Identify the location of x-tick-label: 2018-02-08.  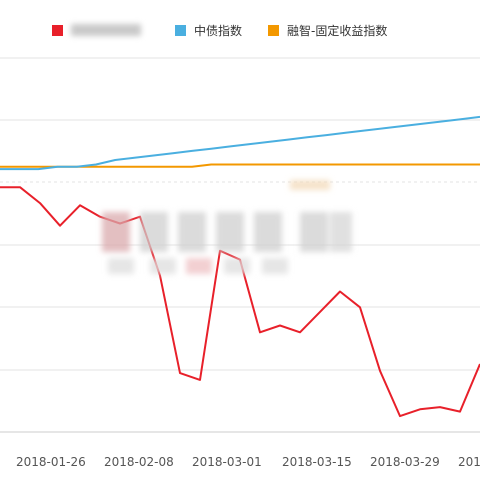
(139, 462).